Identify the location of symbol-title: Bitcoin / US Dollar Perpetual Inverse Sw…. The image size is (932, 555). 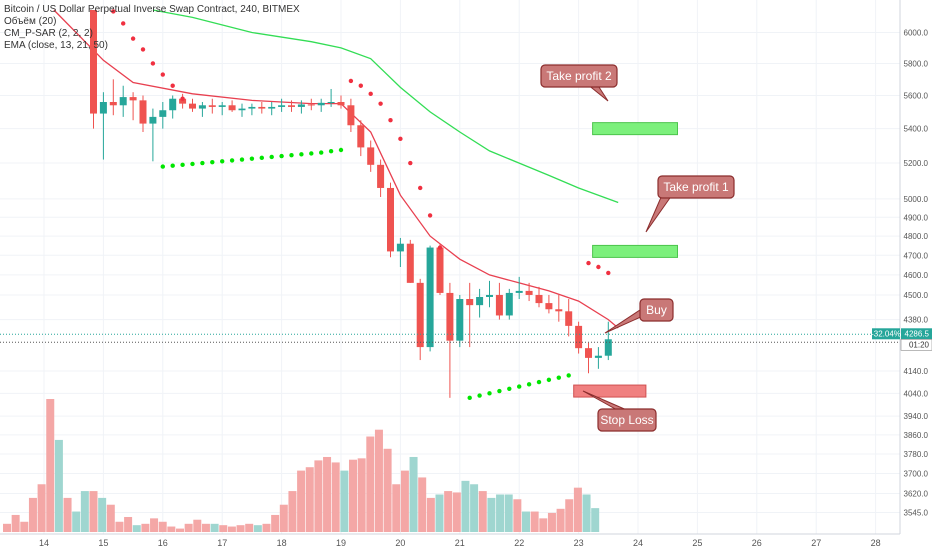
(152, 9).